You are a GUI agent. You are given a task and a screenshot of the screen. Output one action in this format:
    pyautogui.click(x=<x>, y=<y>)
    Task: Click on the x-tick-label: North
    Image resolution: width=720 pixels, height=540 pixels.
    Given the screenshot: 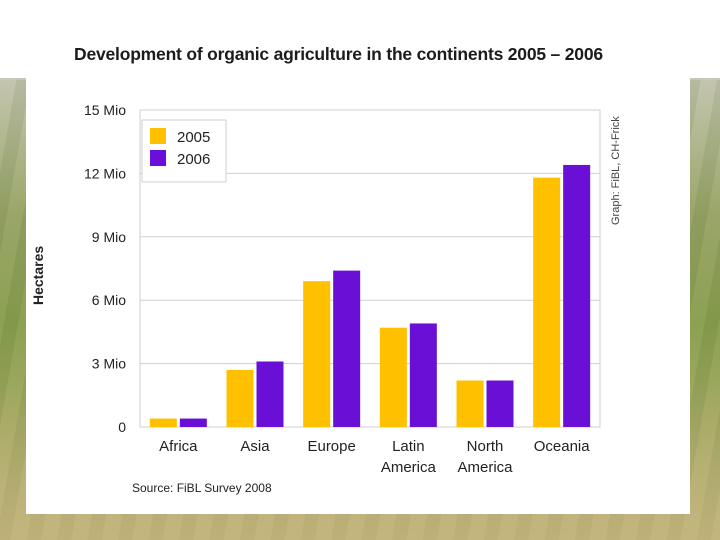 What is the action you would take?
    pyautogui.click(x=485, y=446)
    